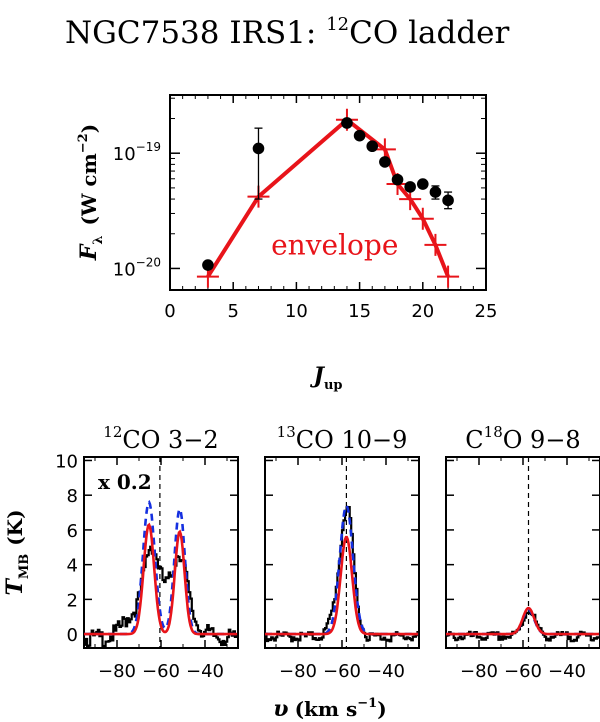 Image resolution: width=600 pixels, height=722 pixels. I want to click on y-tick-label: 10−19, so click(137, 152).